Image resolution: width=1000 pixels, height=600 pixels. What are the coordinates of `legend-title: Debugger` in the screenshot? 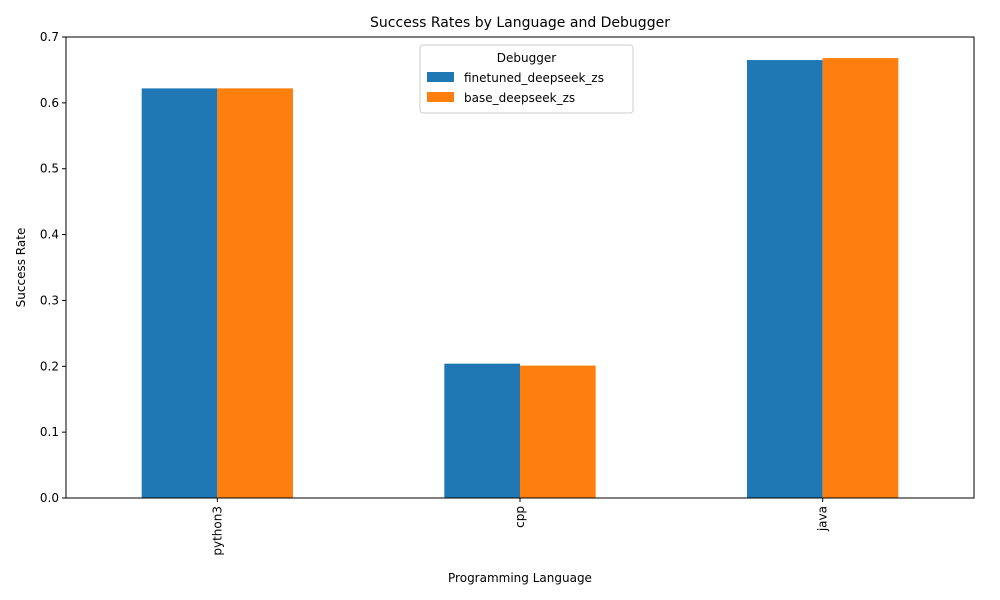 It's located at (526, 58).